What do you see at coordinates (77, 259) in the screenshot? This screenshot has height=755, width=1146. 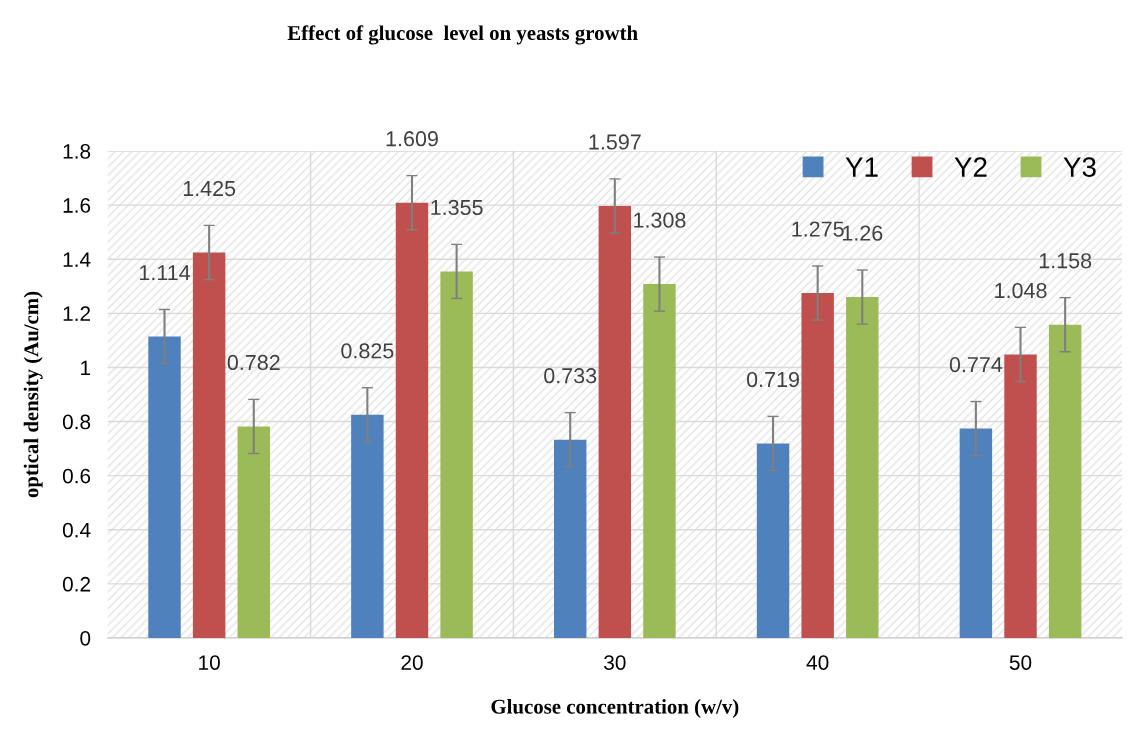 I see `y-tick-label: 1.4` at bounding box center [77, 259].